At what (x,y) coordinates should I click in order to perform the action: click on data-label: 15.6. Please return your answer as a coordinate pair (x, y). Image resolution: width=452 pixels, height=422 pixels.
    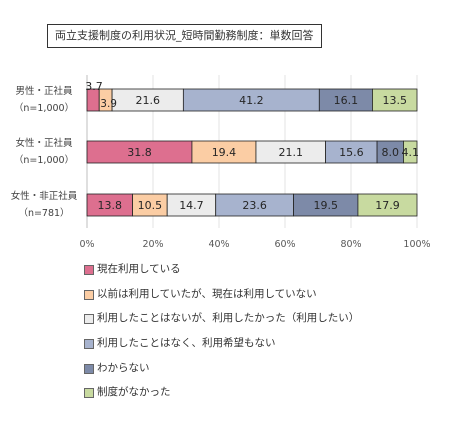
    Looking at the image, I should click on (351, 152).